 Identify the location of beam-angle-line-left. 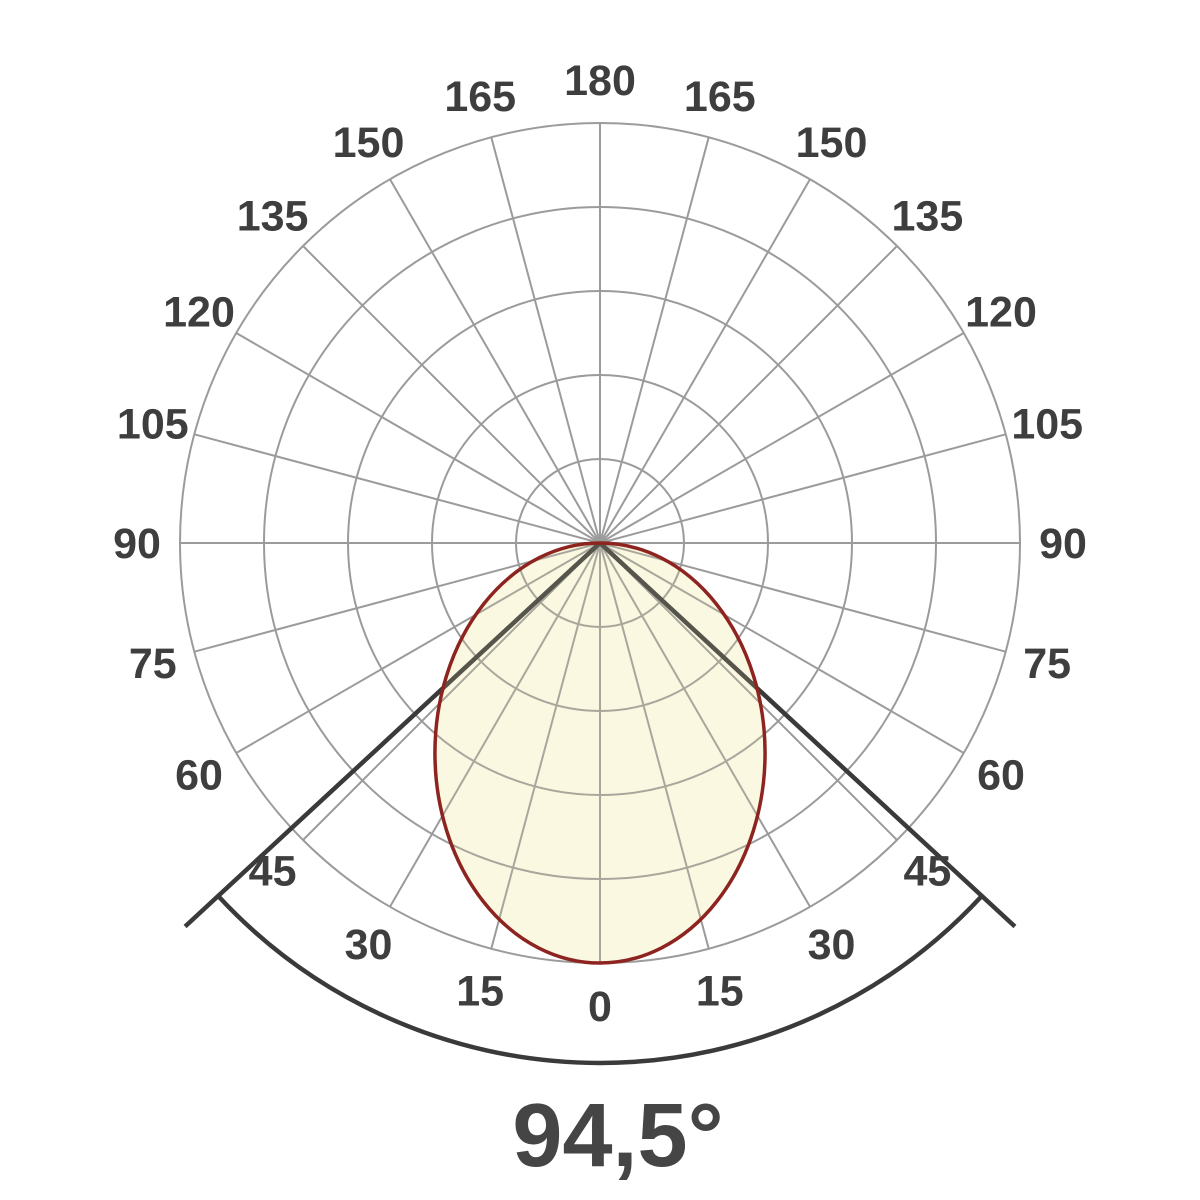
(518, 736).